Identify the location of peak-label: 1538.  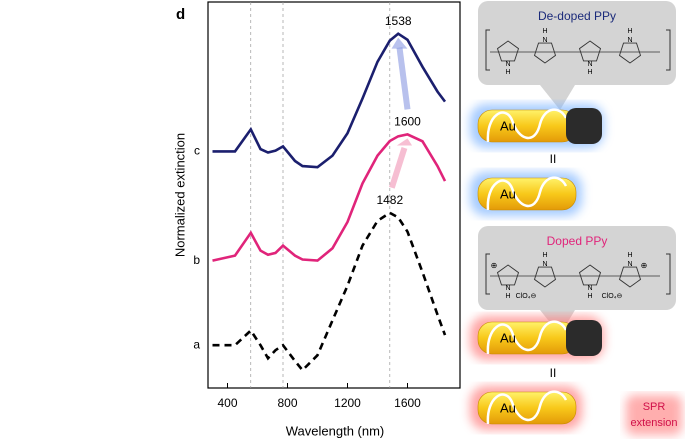
(398, 21).